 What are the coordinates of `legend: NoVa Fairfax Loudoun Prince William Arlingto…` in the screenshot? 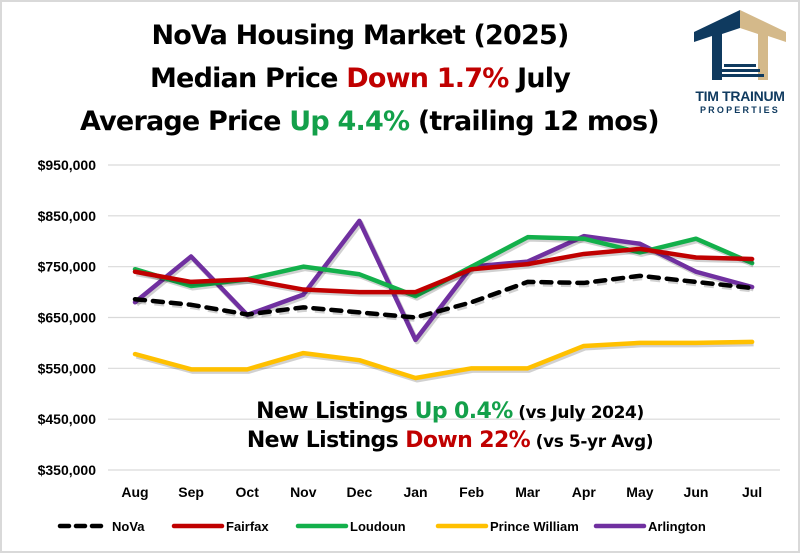 It's located at (381, 526).